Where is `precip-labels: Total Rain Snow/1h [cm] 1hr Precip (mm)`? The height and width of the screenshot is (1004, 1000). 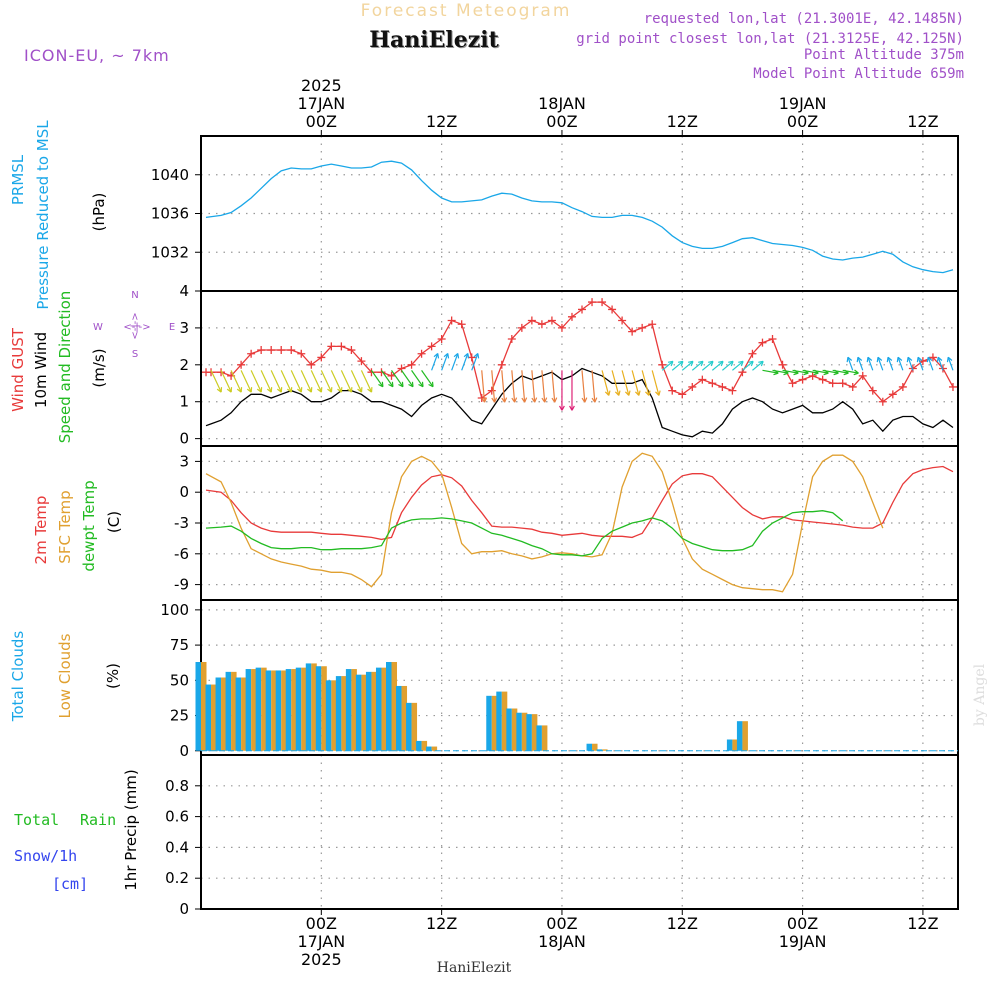
precip-labels: Total Rain Snow/1h [cm] 1hr Precip (mm) is located at coordinates (77, 831).